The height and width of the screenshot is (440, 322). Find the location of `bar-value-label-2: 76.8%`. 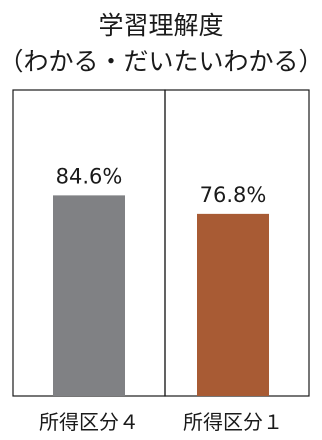

bar-value-label-2: 76.8% is located at coordinates (233, 195).